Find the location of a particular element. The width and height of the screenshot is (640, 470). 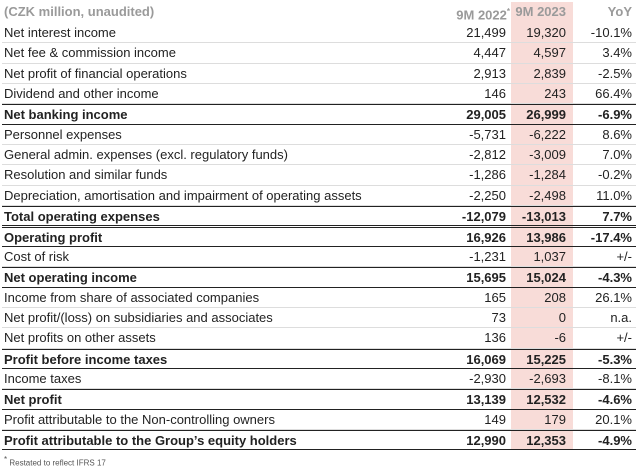

cell-value: -2,498 is located at coordinates (547, 195).